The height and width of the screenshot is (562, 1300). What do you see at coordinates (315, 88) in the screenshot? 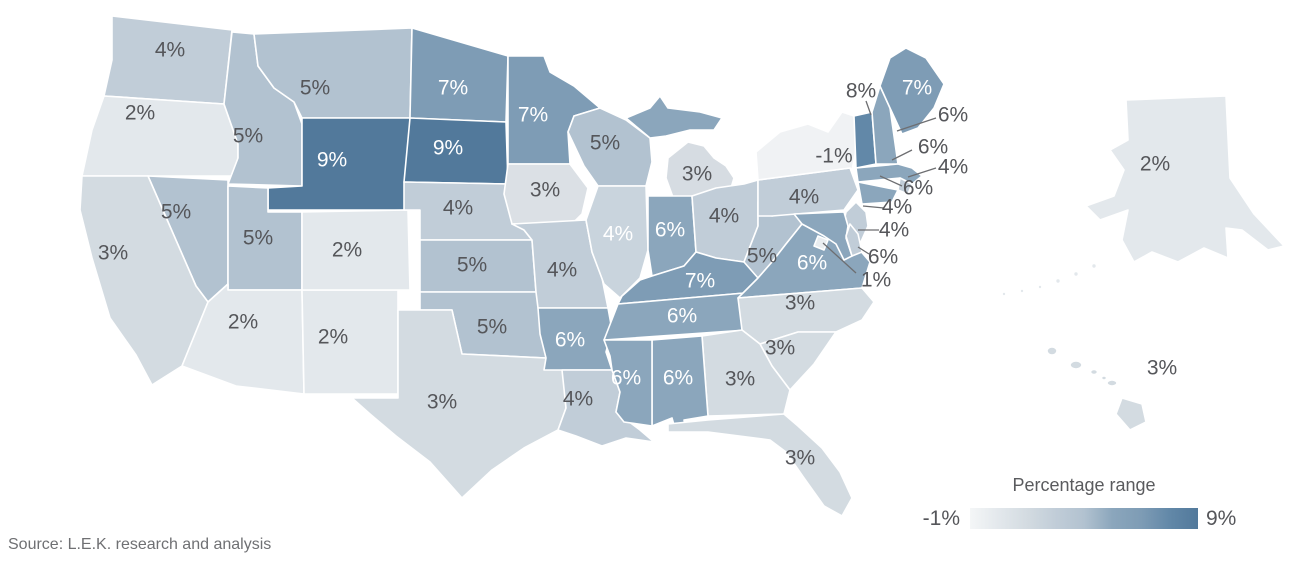
I see `state-label-mt: 5%` at bounding box center [315, 88].